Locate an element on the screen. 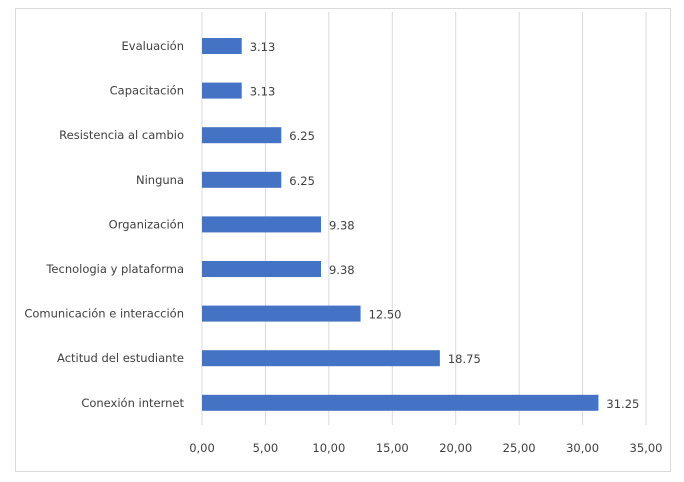  category-label: Capacitación is located at coordinates (147, 91).